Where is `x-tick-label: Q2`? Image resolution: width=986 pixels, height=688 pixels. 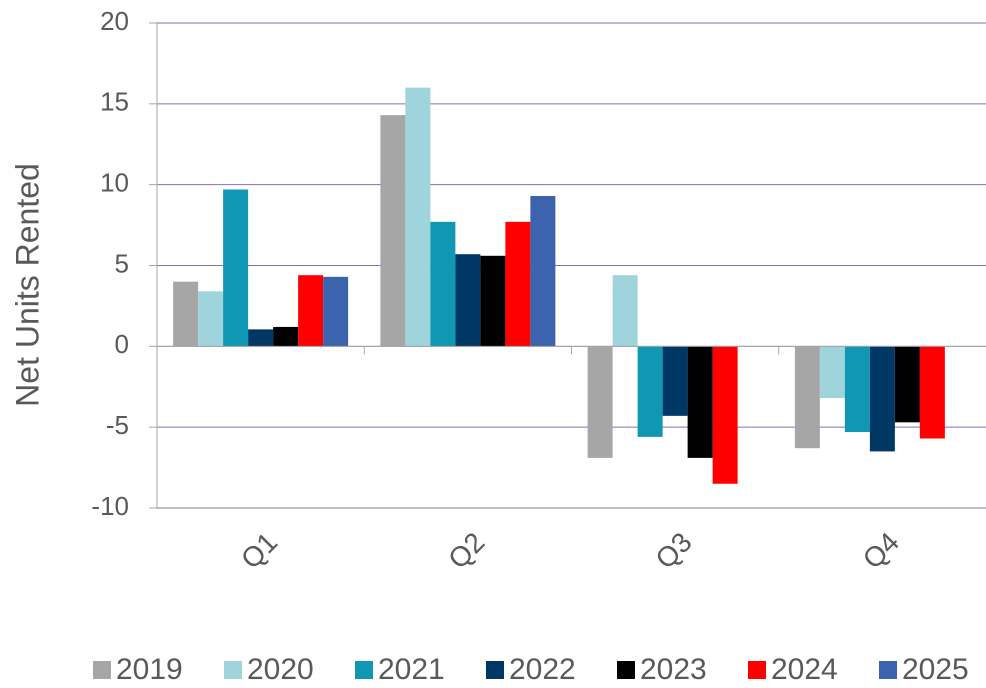
x-tick-label: Q2 is located at coordinates (466, 550).